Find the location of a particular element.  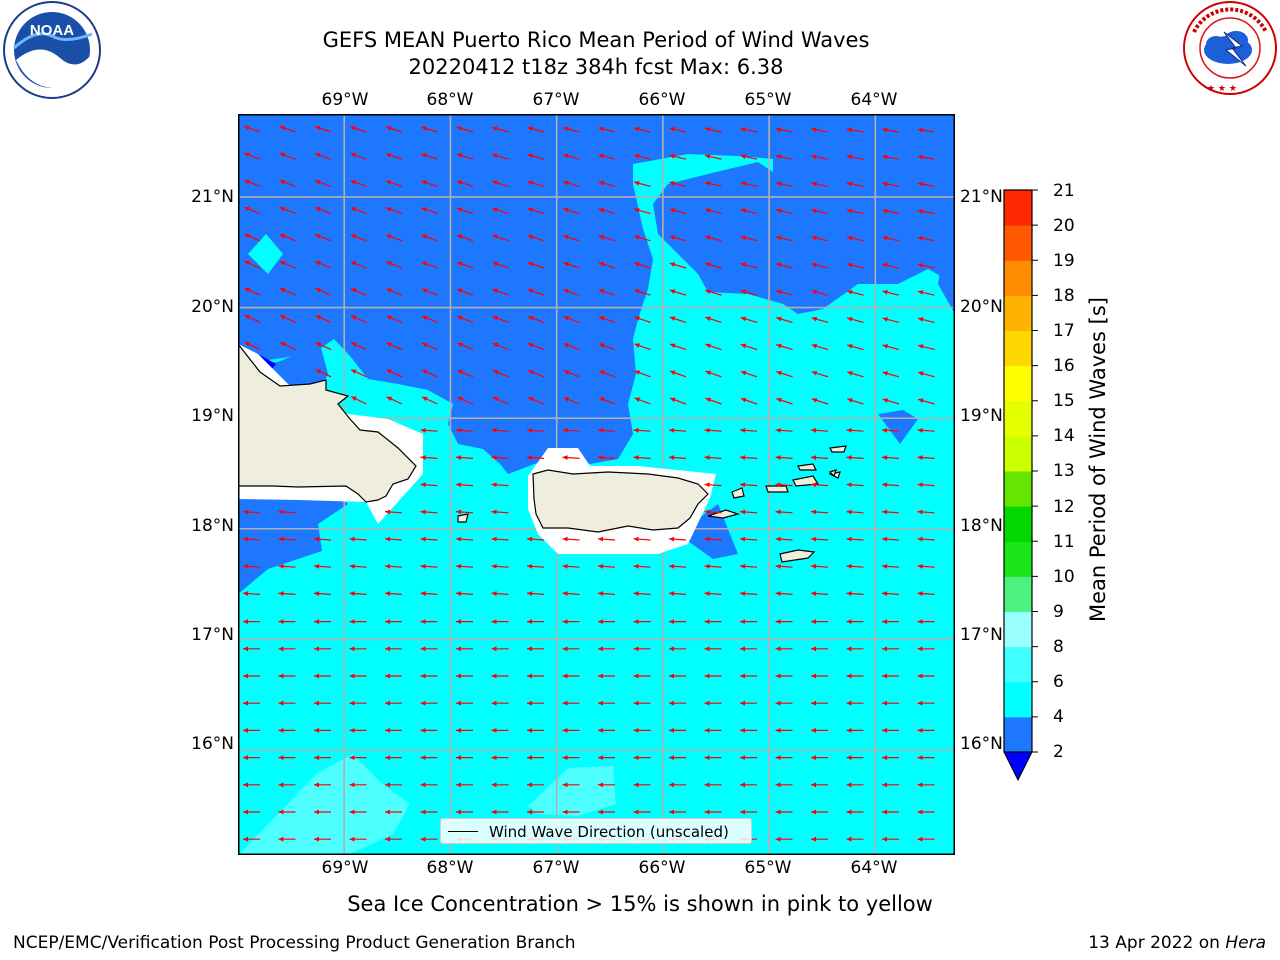

band-6-8-south is located at coordinates (572, 791).